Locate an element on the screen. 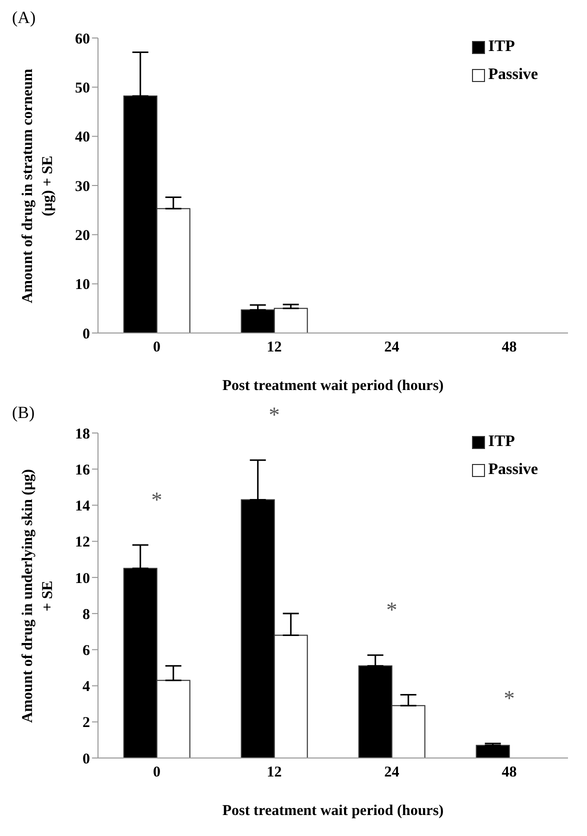 This screenshot has width=587, height=836. y-tick-label: 8 is located at coordinates (86, 614).